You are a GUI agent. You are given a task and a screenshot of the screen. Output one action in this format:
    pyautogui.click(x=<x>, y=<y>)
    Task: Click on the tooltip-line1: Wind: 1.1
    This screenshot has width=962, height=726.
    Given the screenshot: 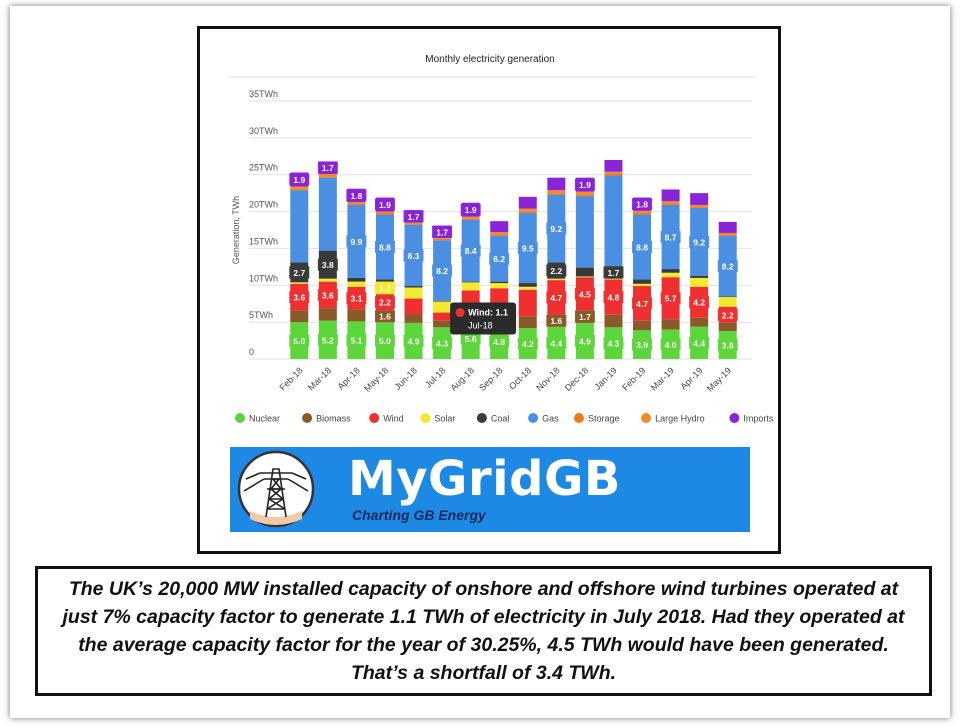 What is the action you would take?
    pyautogui.click(x=488, y=313)
    